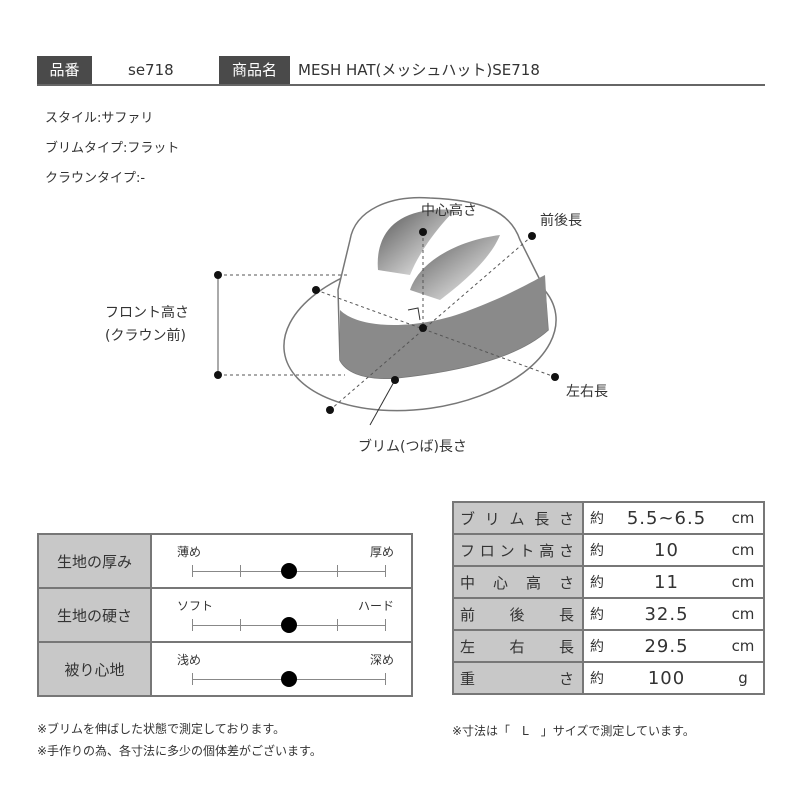 The image size is (800, 800). I want to click on measurement-row: ブリム長さ 約 5.5~6.5 cm, so click(608, 518).